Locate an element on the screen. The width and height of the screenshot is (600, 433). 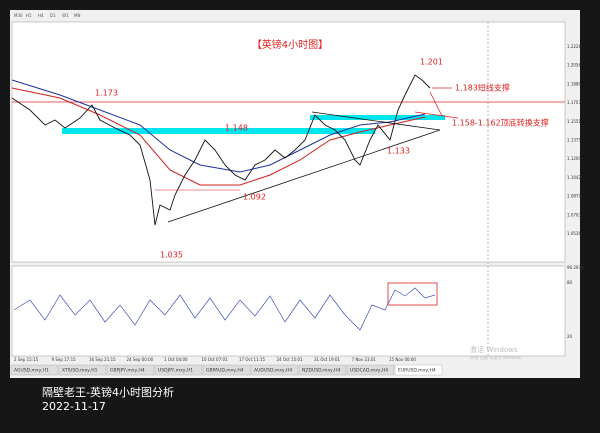
price-label: 1.0870 is located at coordinates (574, 196).